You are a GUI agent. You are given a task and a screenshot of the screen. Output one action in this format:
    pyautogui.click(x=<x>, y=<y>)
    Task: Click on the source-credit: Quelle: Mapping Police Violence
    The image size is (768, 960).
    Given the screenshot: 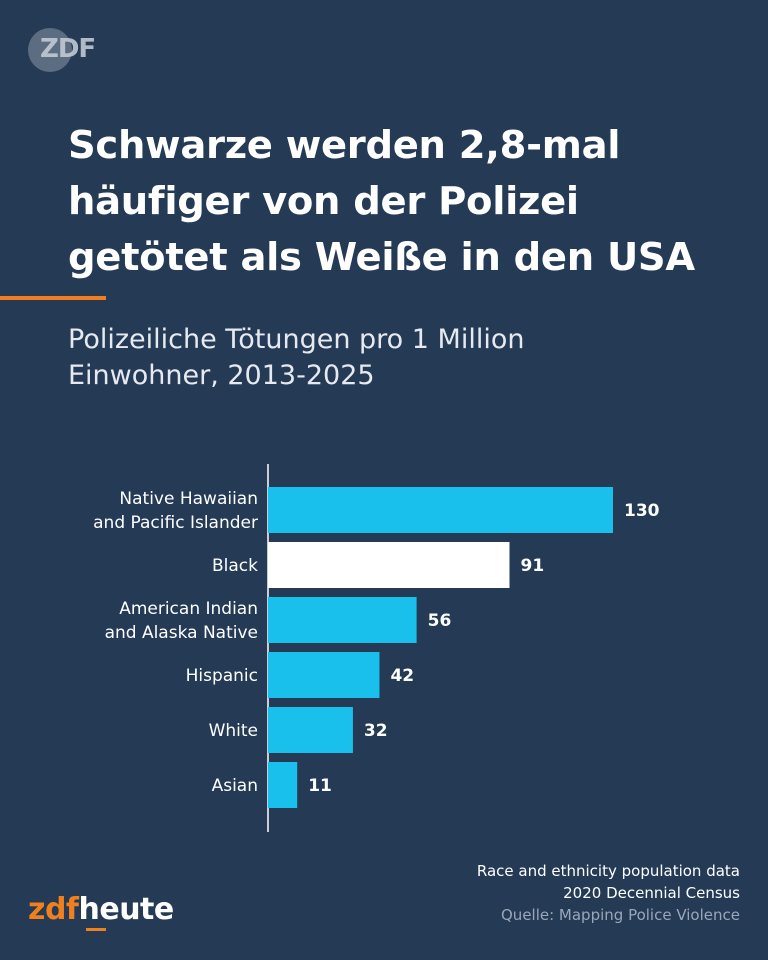 What is the action you would take?
    pyautogui.click(x=620, y=915)
    